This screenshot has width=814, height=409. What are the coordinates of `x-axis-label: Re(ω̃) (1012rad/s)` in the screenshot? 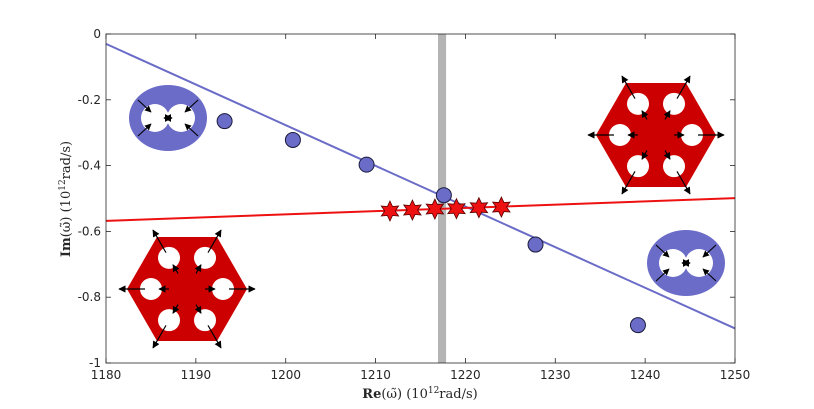 It's located at (419, 394).